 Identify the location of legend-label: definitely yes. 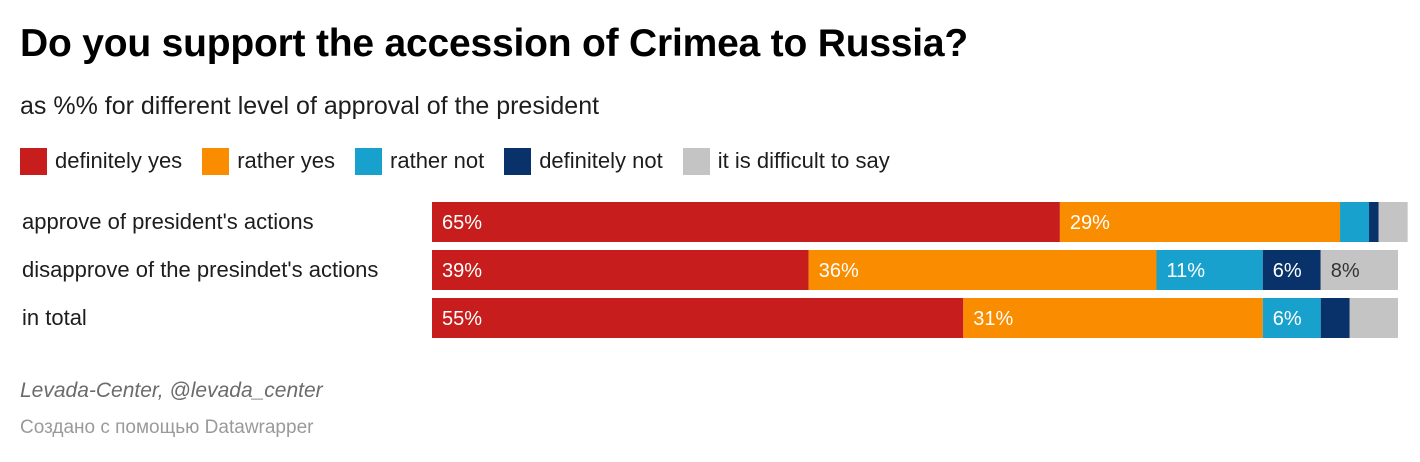
(119, 160).